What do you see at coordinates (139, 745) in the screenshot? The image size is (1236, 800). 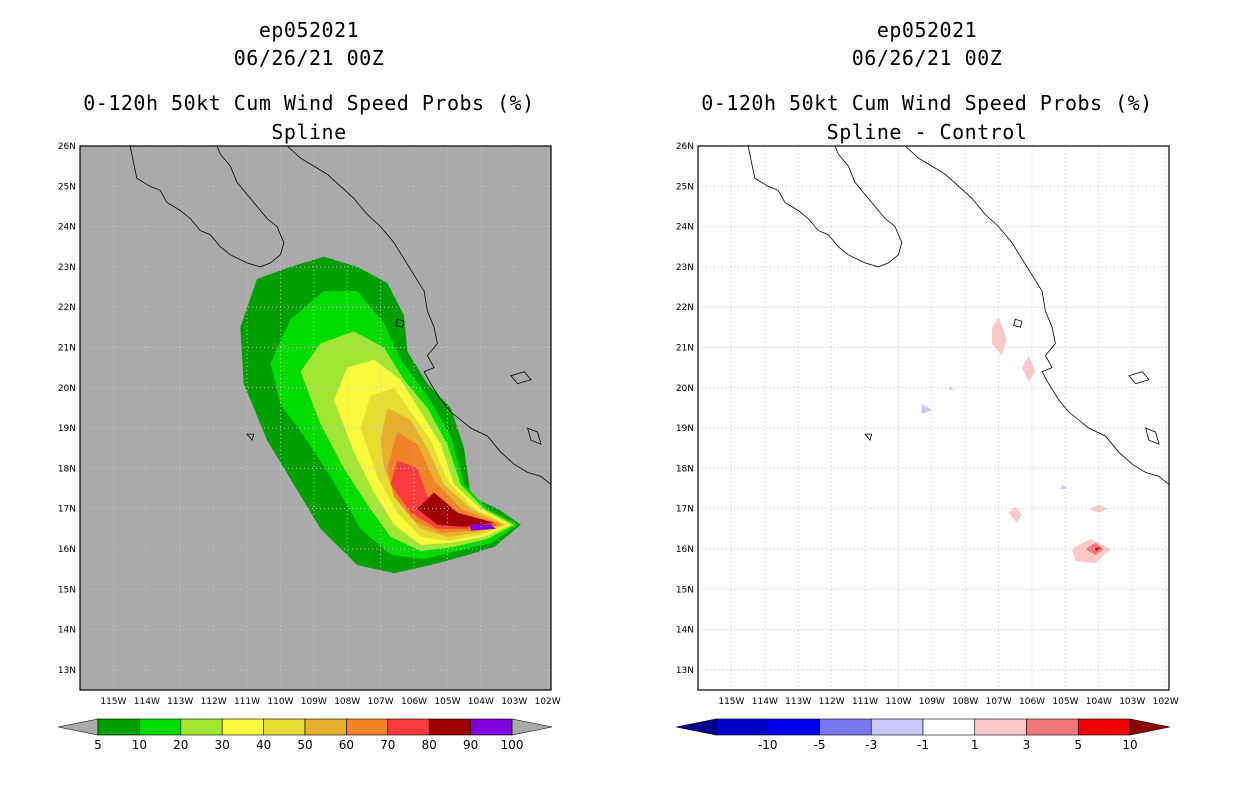 I see `colorbar-label: 10` at bounding box center [139, 745].